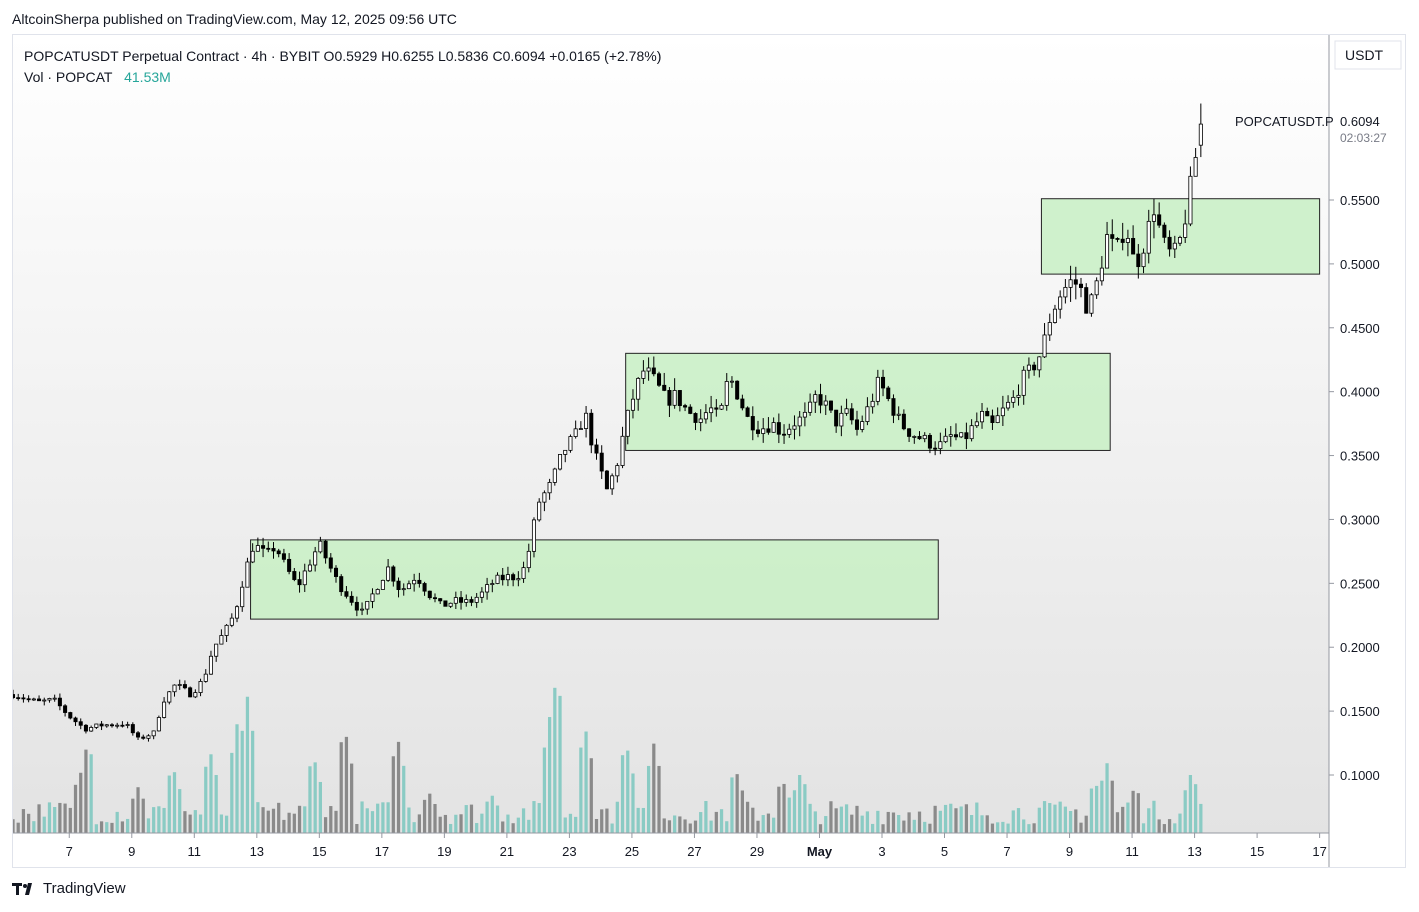  What do you see at coordinates (1360, 328) in the screenshot?
I see `y-tick-label: 0.4500` at bounding box center [1360, 328].